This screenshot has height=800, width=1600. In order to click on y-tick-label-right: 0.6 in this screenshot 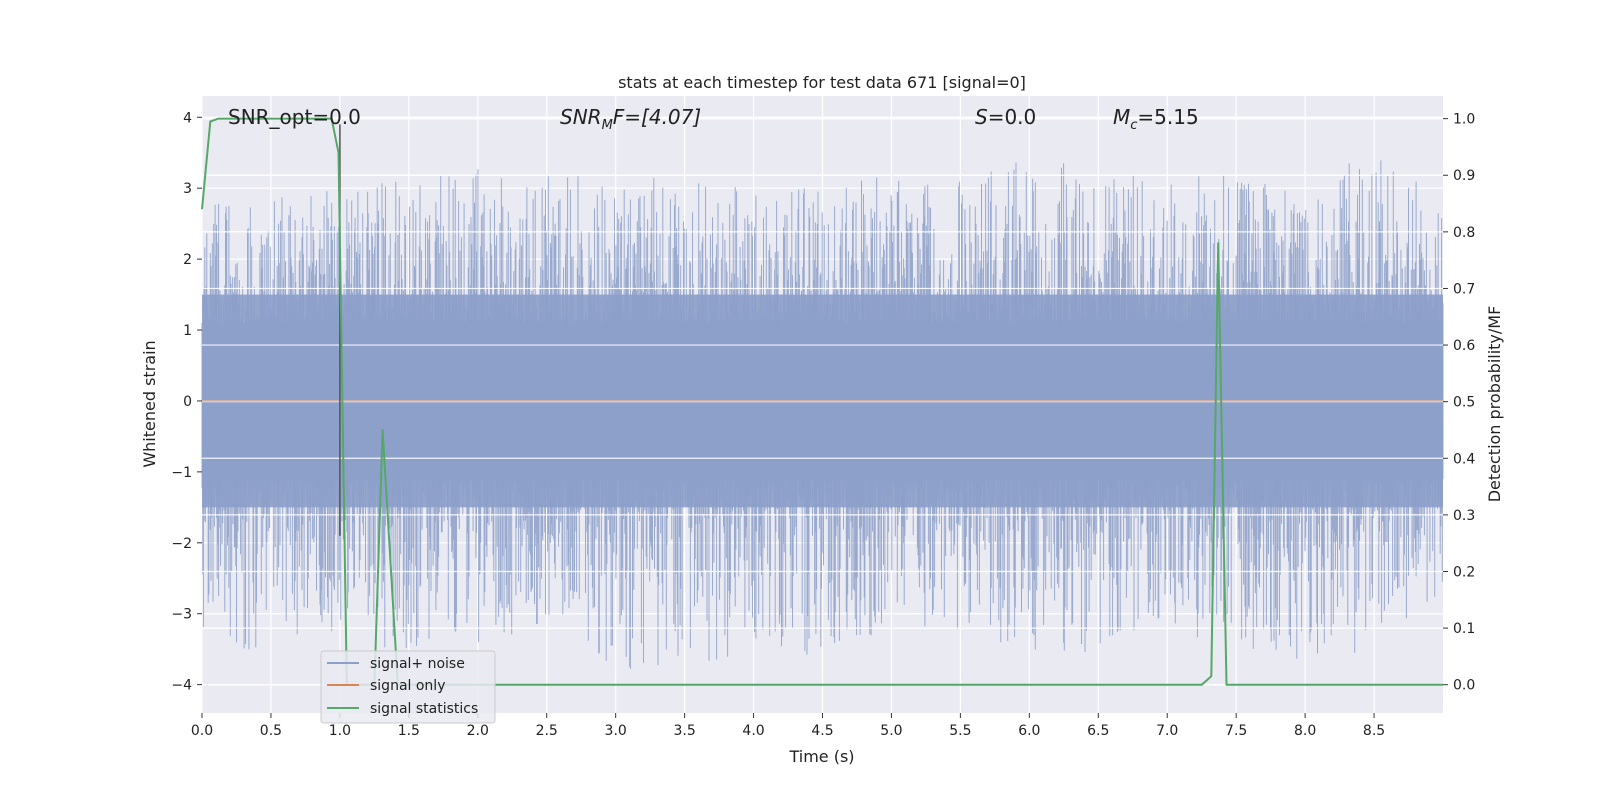, I will do `click(1464, 346)`.